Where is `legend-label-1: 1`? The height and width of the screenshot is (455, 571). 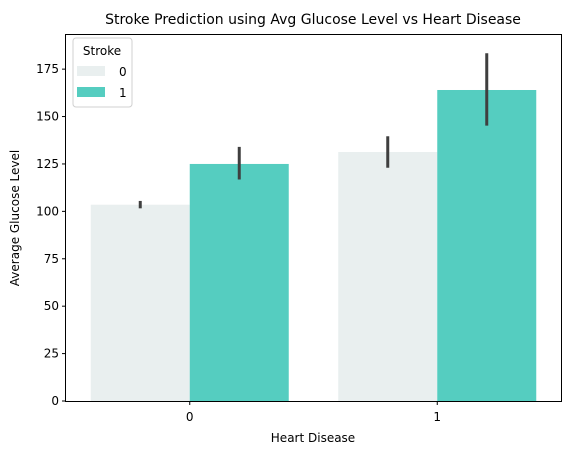 legend-label-1: 1 is located at coordinates (123, 93).